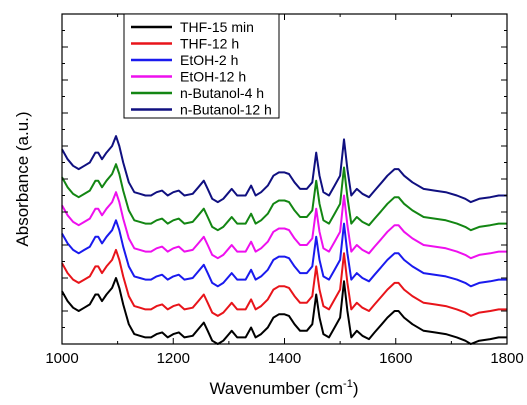 This screenshot has height=405, width=527. Describe the element at coordinates (222, 93) in the screenshot. I see `legend-label-4: n-Butanol-4 h` at that location.